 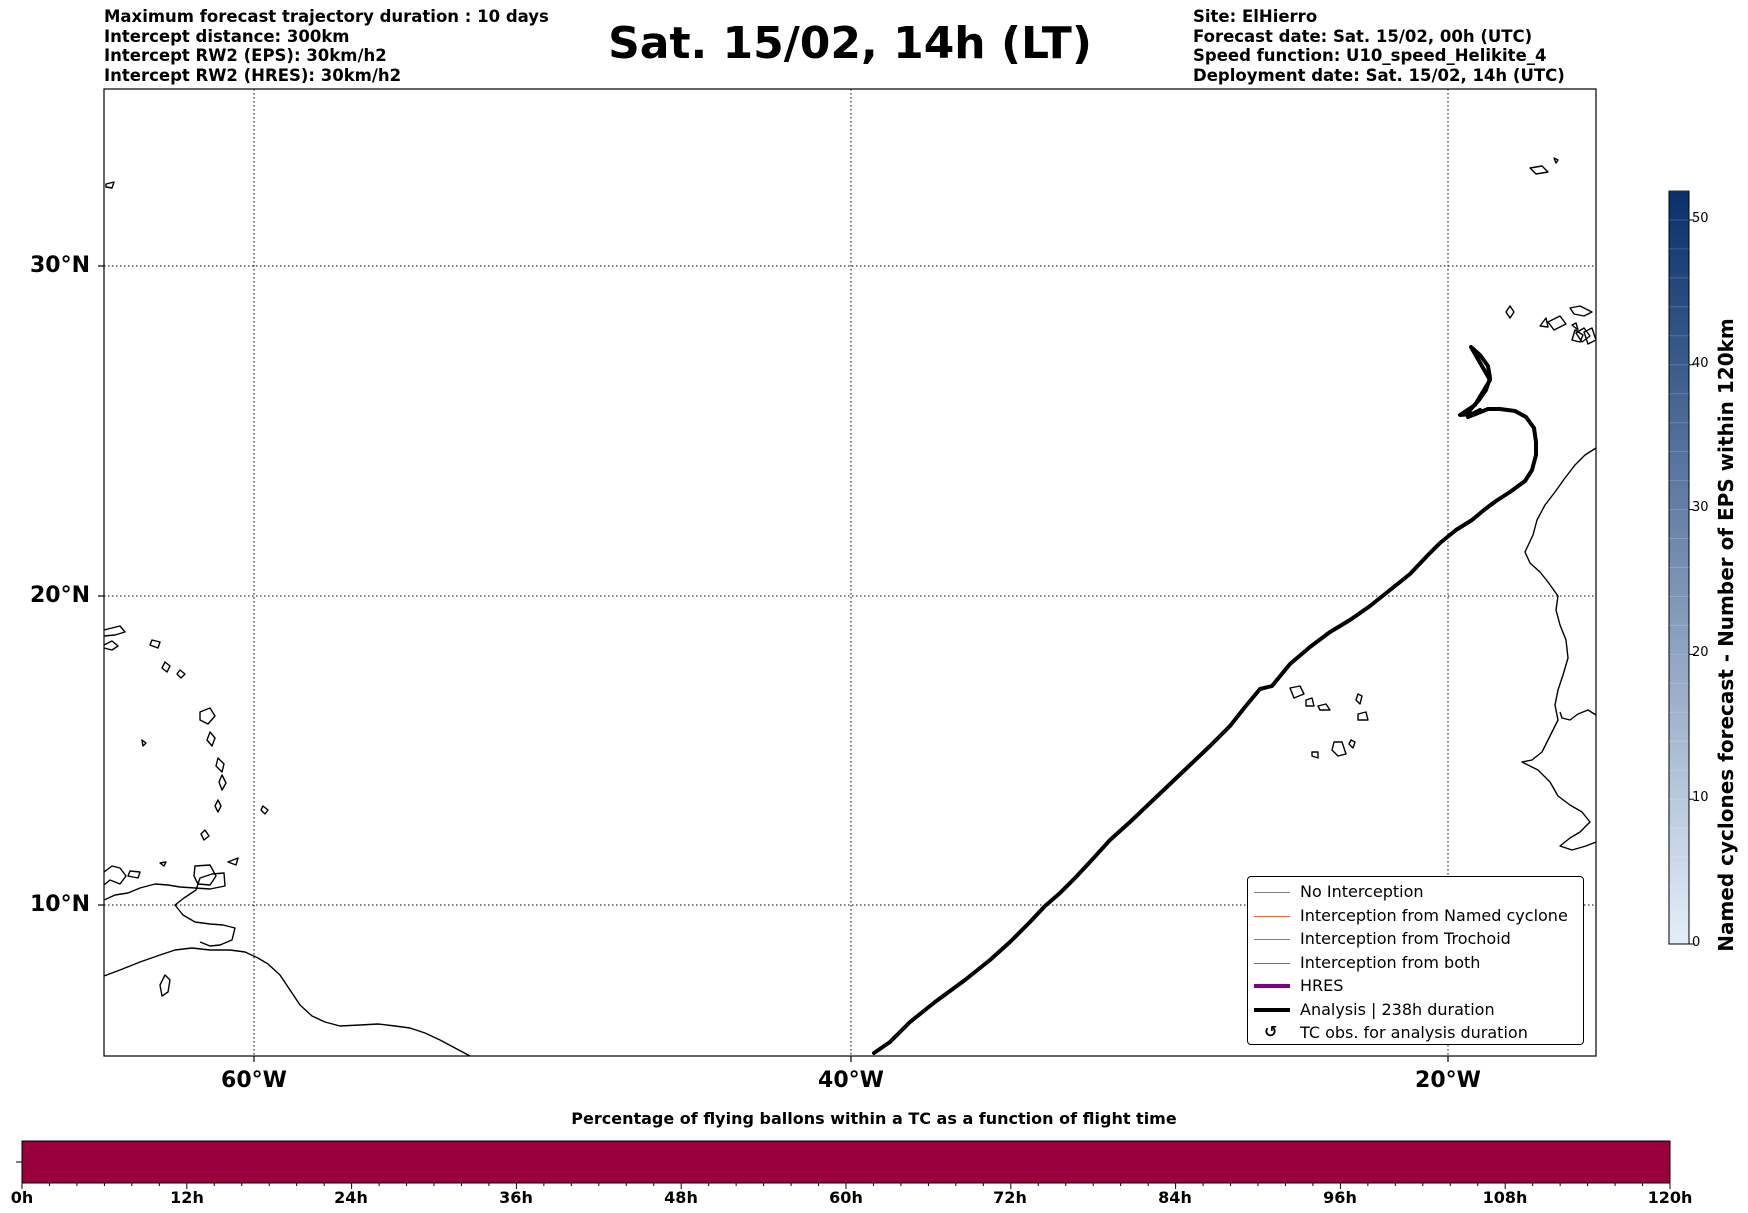 I want to click on coastline-venezuela, so click(x=170, y=909).